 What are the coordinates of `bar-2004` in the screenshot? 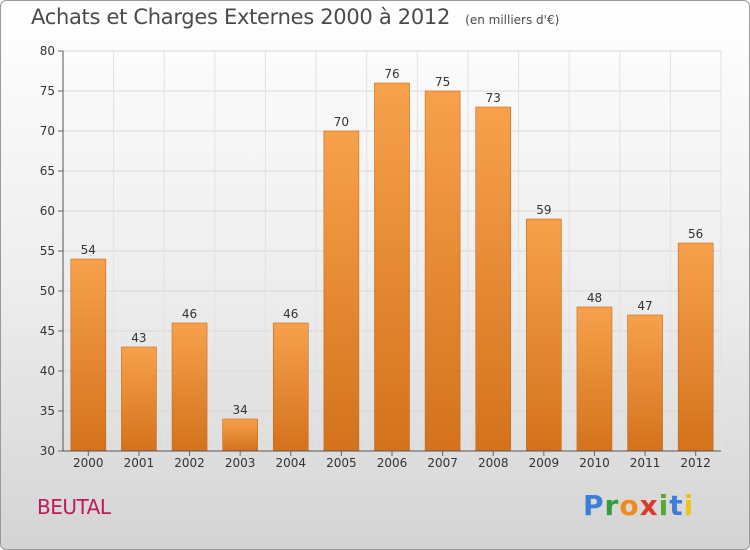 It's located at (290, 387).